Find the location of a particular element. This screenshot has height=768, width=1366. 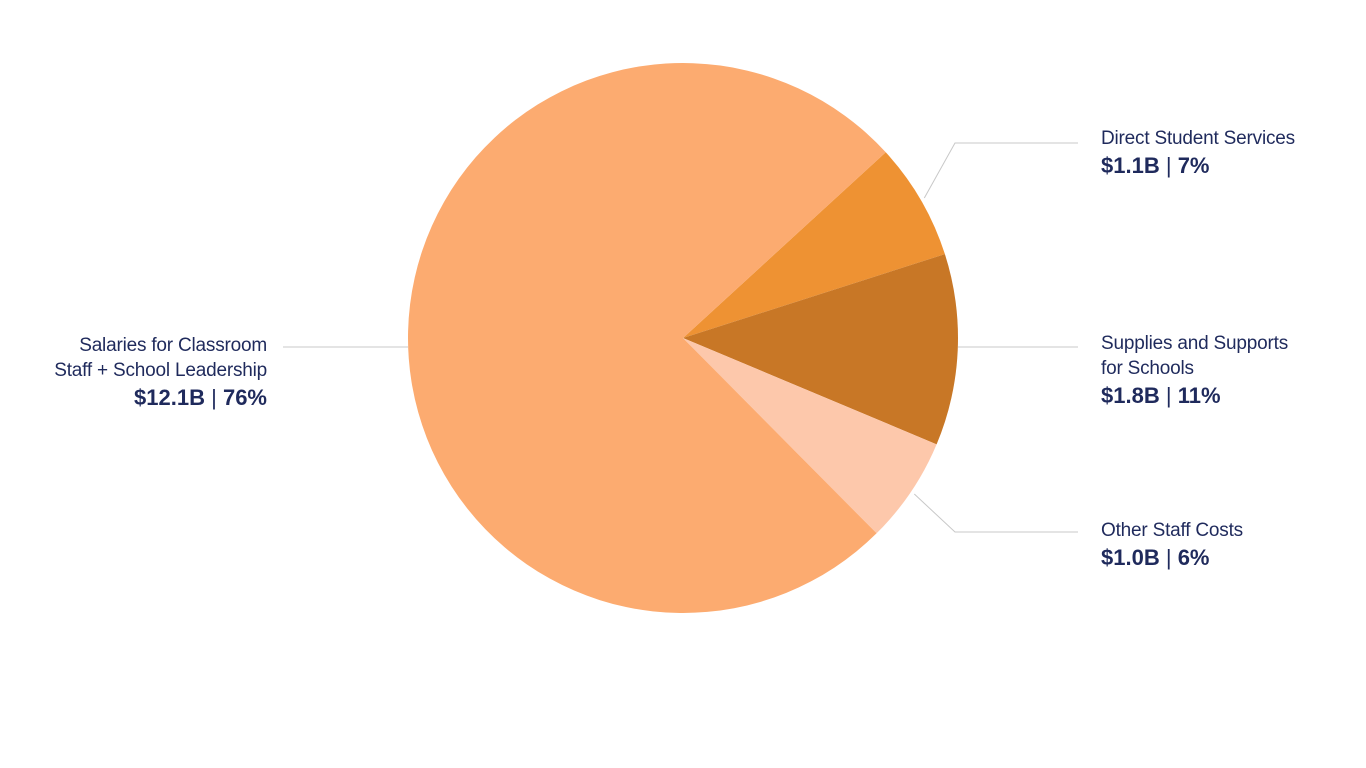

slice-name-line: Other Staff Costs is located at coordinates (1172, 530).